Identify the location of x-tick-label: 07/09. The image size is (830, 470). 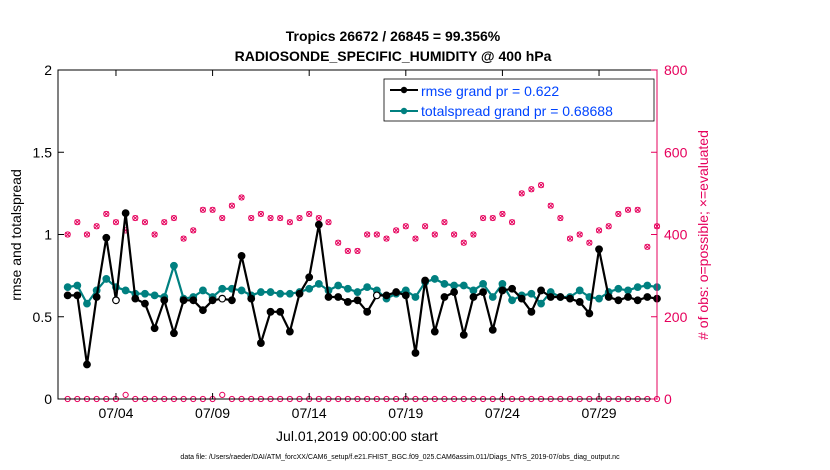
(212, 413).